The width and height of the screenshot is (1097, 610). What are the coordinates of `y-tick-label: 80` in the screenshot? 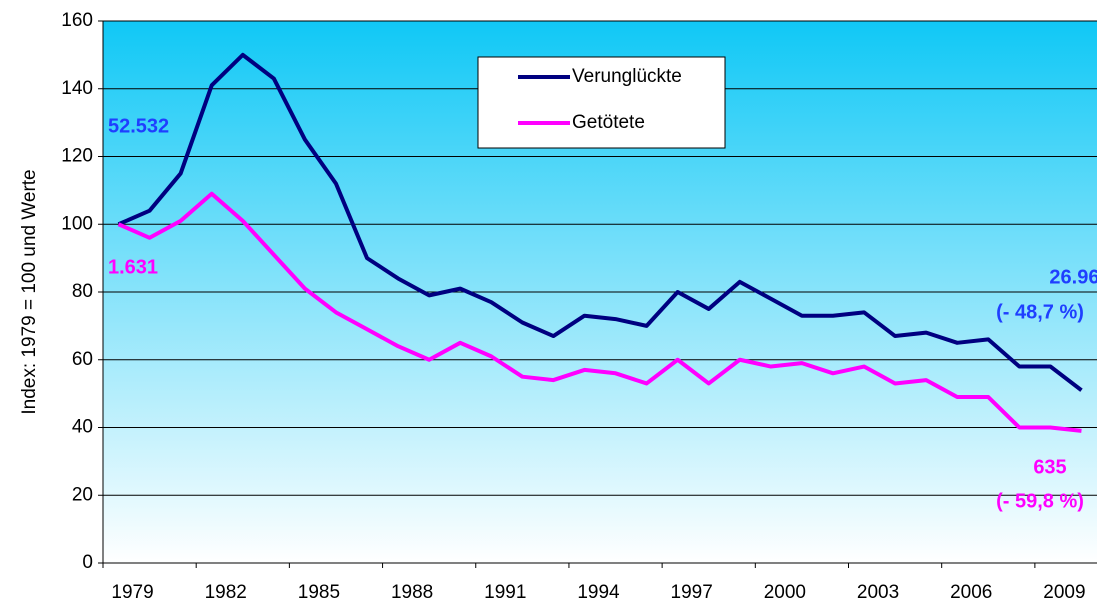 It's located at (82, 291).